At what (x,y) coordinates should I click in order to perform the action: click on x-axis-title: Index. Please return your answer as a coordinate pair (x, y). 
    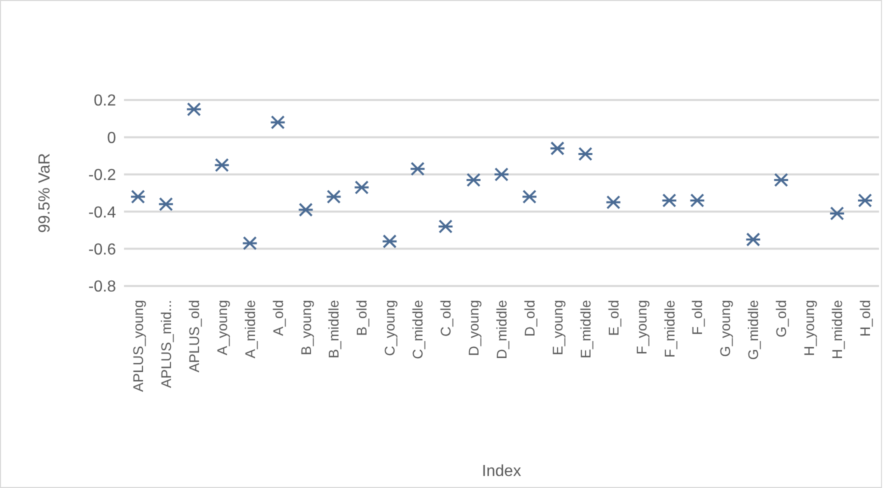
    Looking at the image, I should click on (502, 471).